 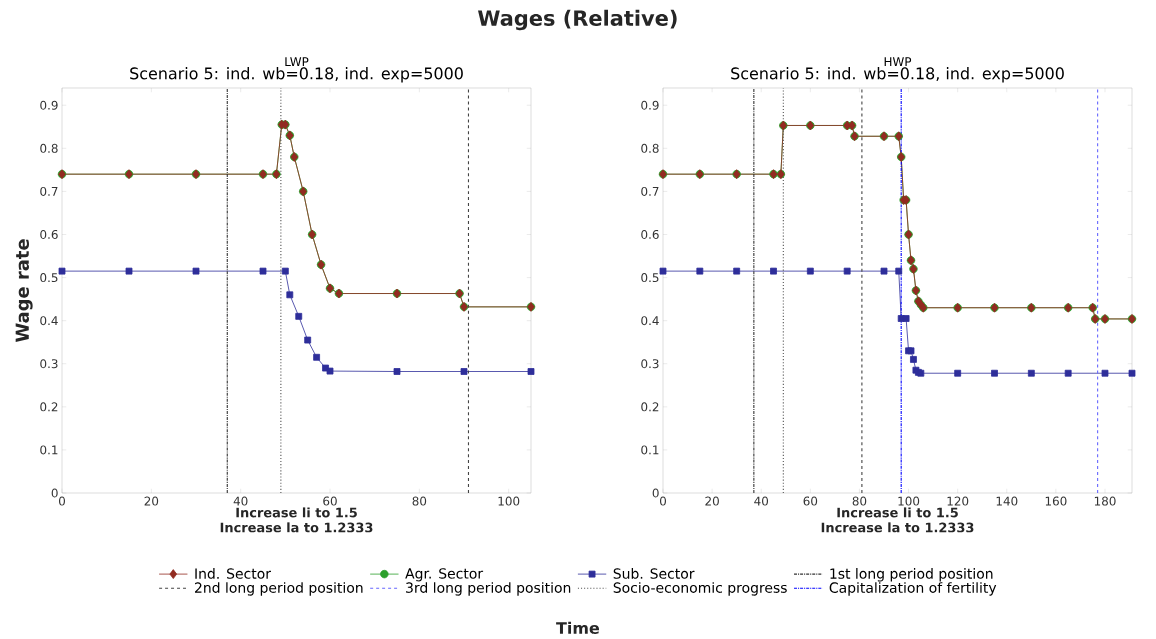 What do you see at coordinates (700, 589) in the screenshot?
I see `legend-label: Socio-economic progress` at bounding box center [700, 589].